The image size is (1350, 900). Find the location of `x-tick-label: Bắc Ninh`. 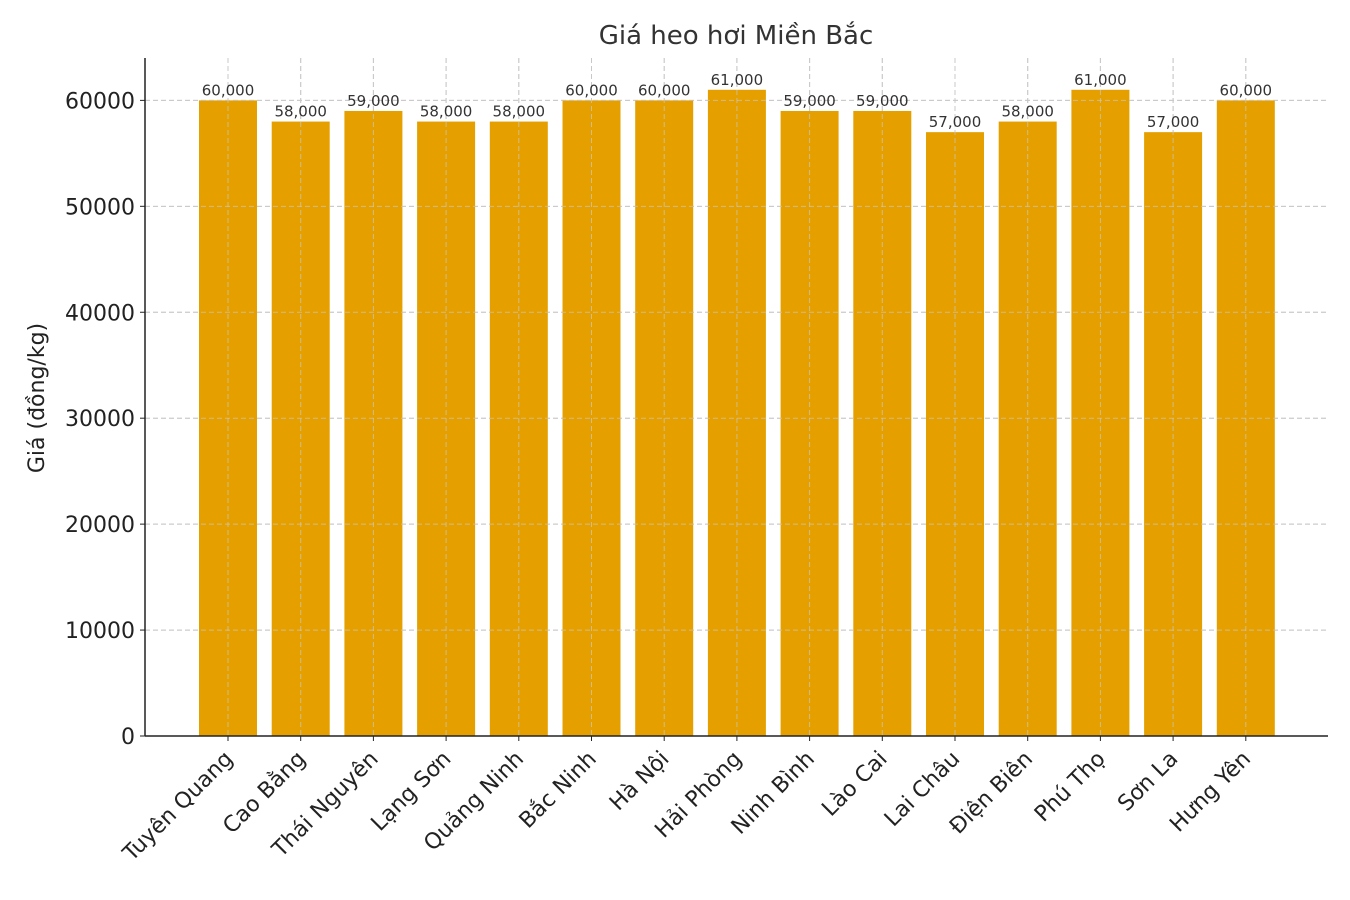

x-tick-label: Bắc Ninh is located at coordinates (558, 790).